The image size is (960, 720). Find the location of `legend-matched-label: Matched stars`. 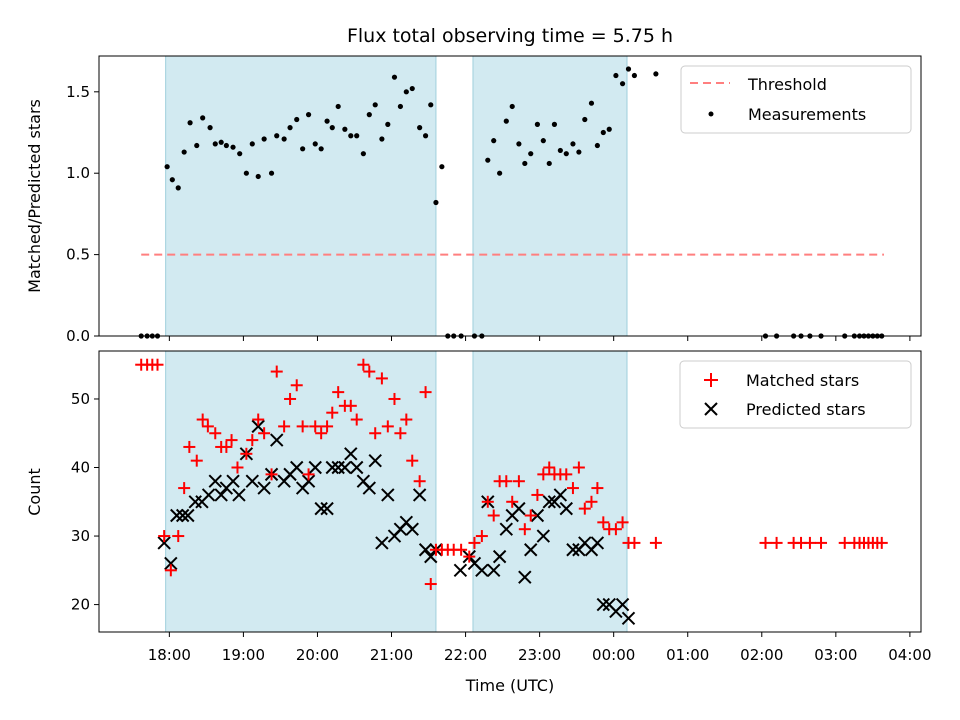

legend-matched-label: Matched stars is located at coordinates (802, 380).